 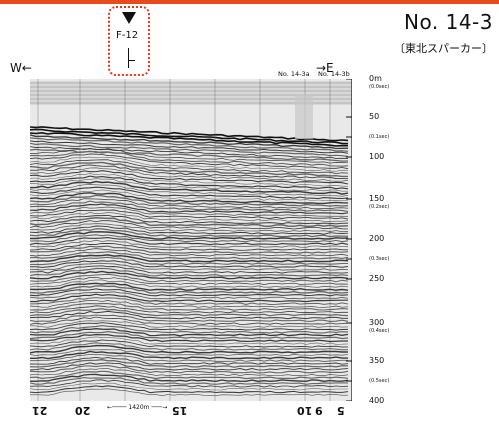 What do you see at coordinates (443, 48) in the screenshot?
I see `survey-subtitle: 〔東北スパーカー〕` at bounding box center [443, 48].